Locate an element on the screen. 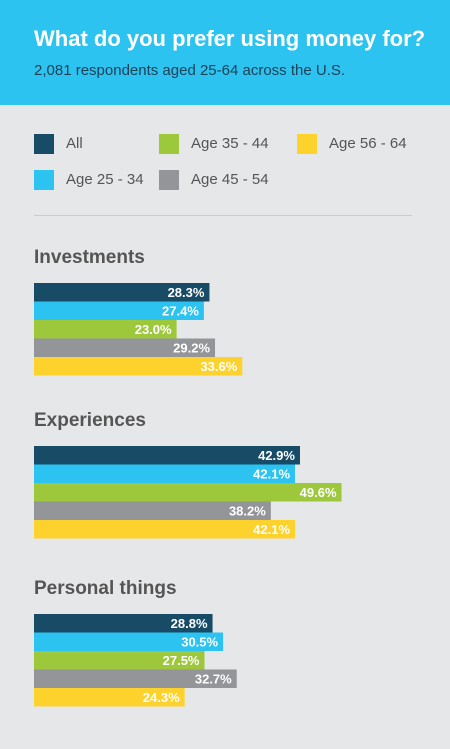 This screenshot has height=749, width=450. group-title-personal-things: Personal things is located at coordinates (105, 588).